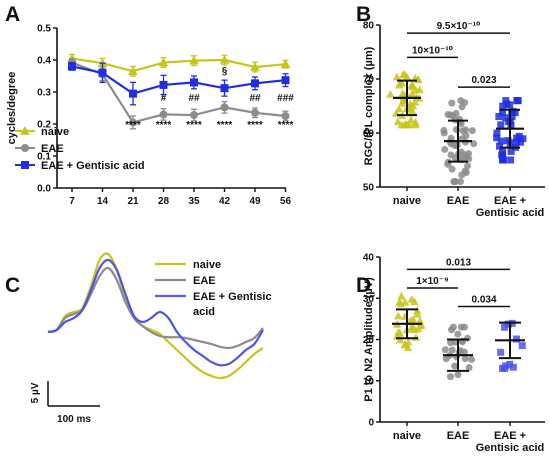  I want to click on panel-letter-d: D, so click(363, 285).